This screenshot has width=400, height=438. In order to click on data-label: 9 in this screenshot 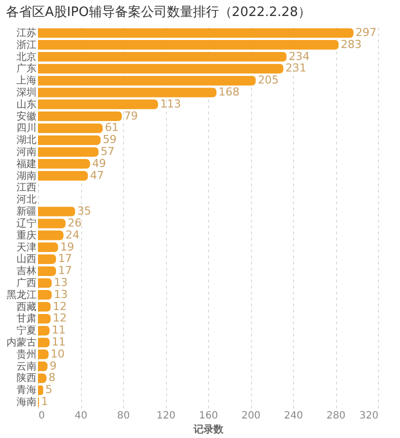, I will do `click(53, 365)`.